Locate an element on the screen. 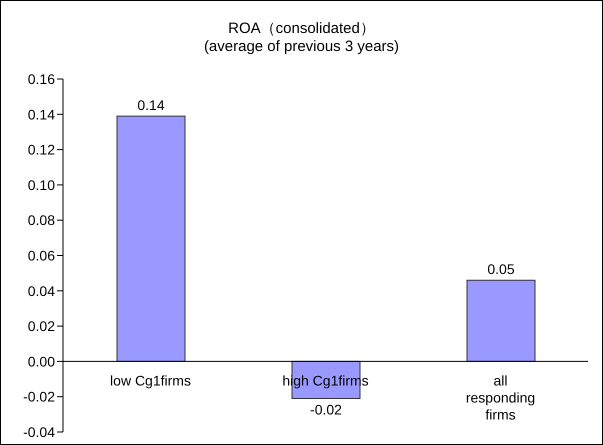  x-tick-label: low Cg1firms is located at coordinates (150, 380).